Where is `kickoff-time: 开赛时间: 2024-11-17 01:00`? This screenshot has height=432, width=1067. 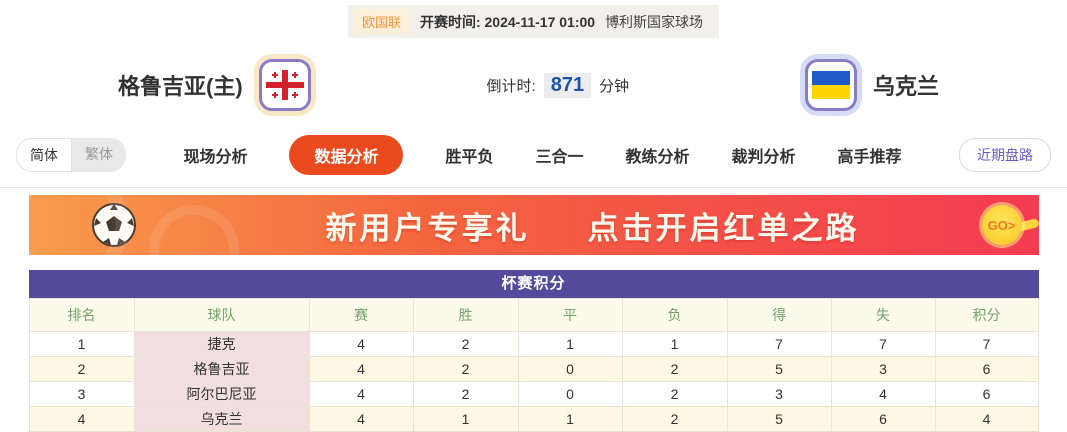 kickoff-time: 开赛时间: 2024-11-17 01:00 is located at coordinates (507, 21).